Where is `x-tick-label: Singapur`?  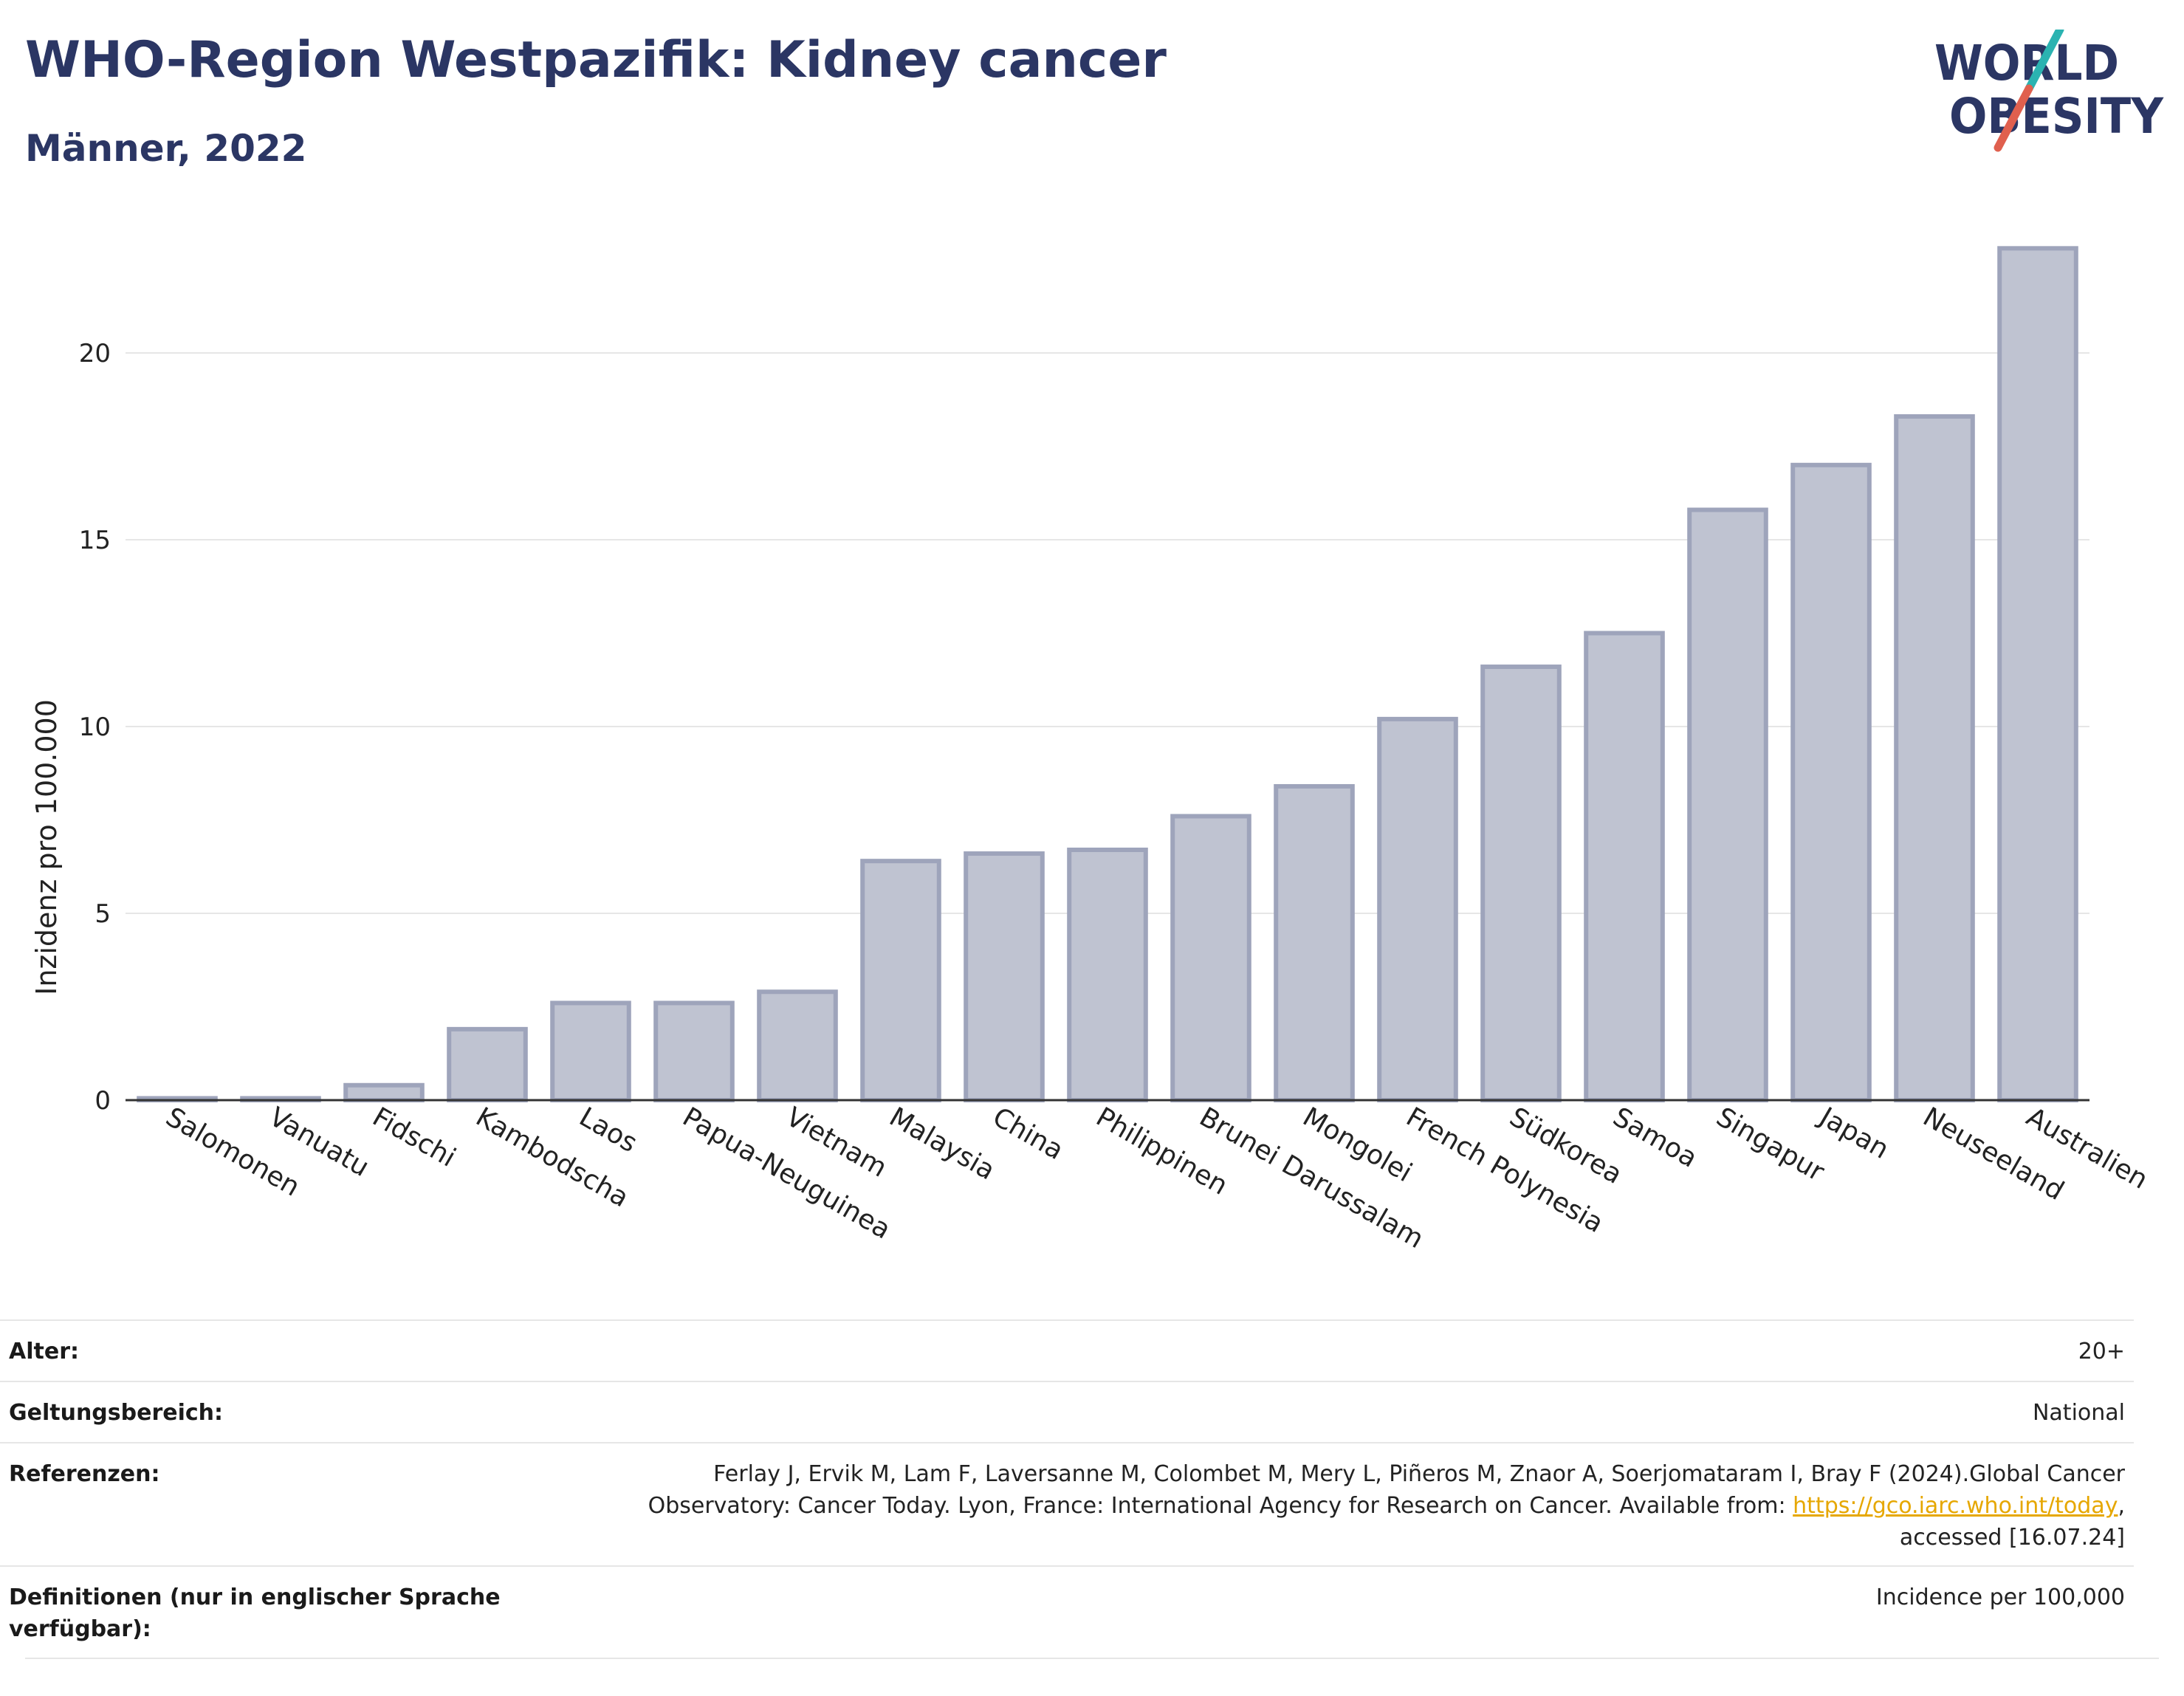
x-tick-label: Singapur is located at coordinates (1771, 1144).